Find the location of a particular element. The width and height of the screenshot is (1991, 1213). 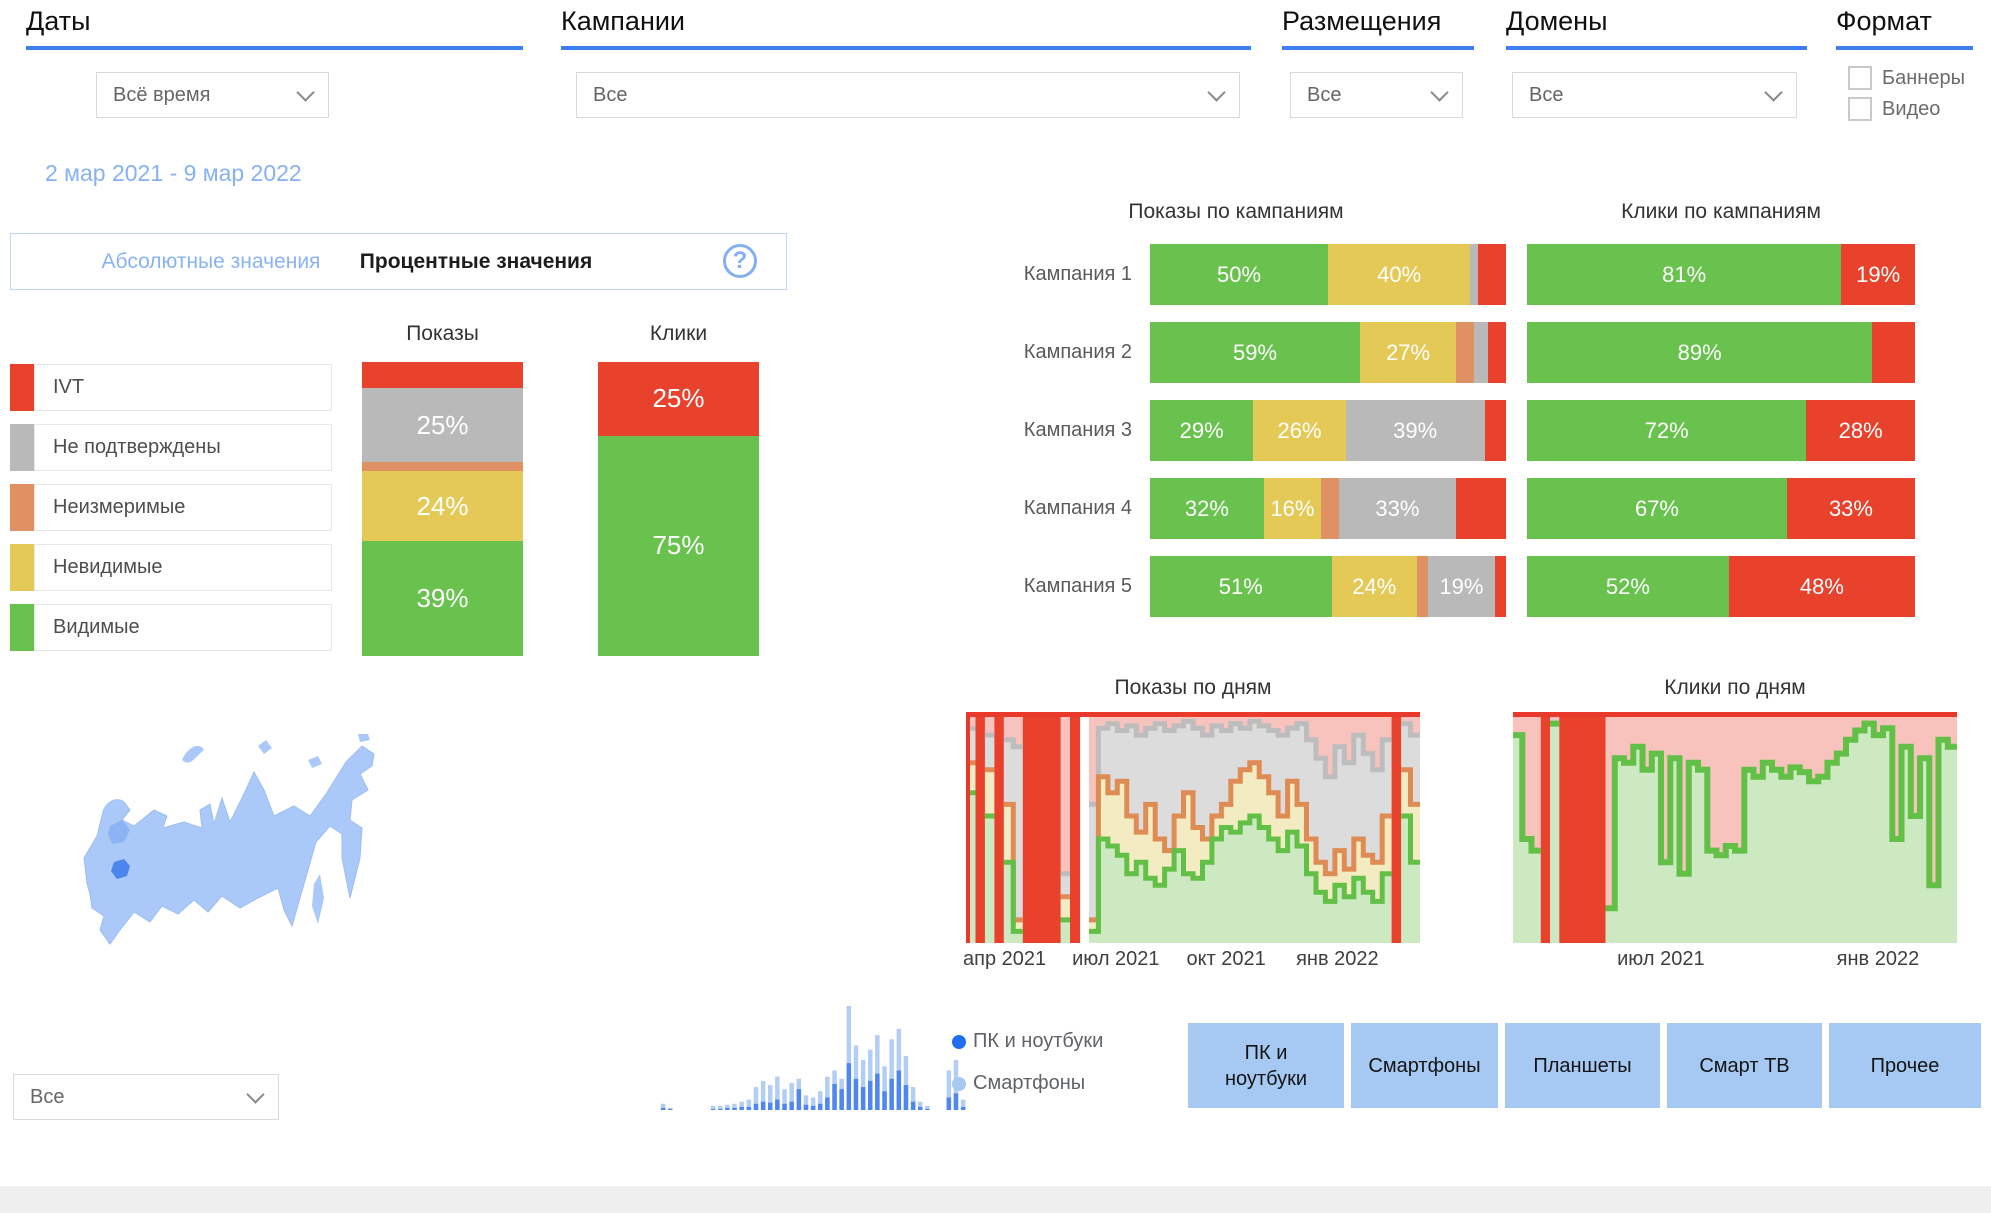

device-legend-pc: ПК и ноутбуки is located at coordinates (1027, 1041).